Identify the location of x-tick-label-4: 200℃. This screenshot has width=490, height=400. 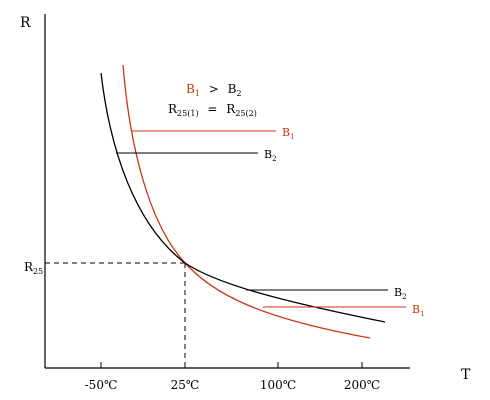
(362, 385).